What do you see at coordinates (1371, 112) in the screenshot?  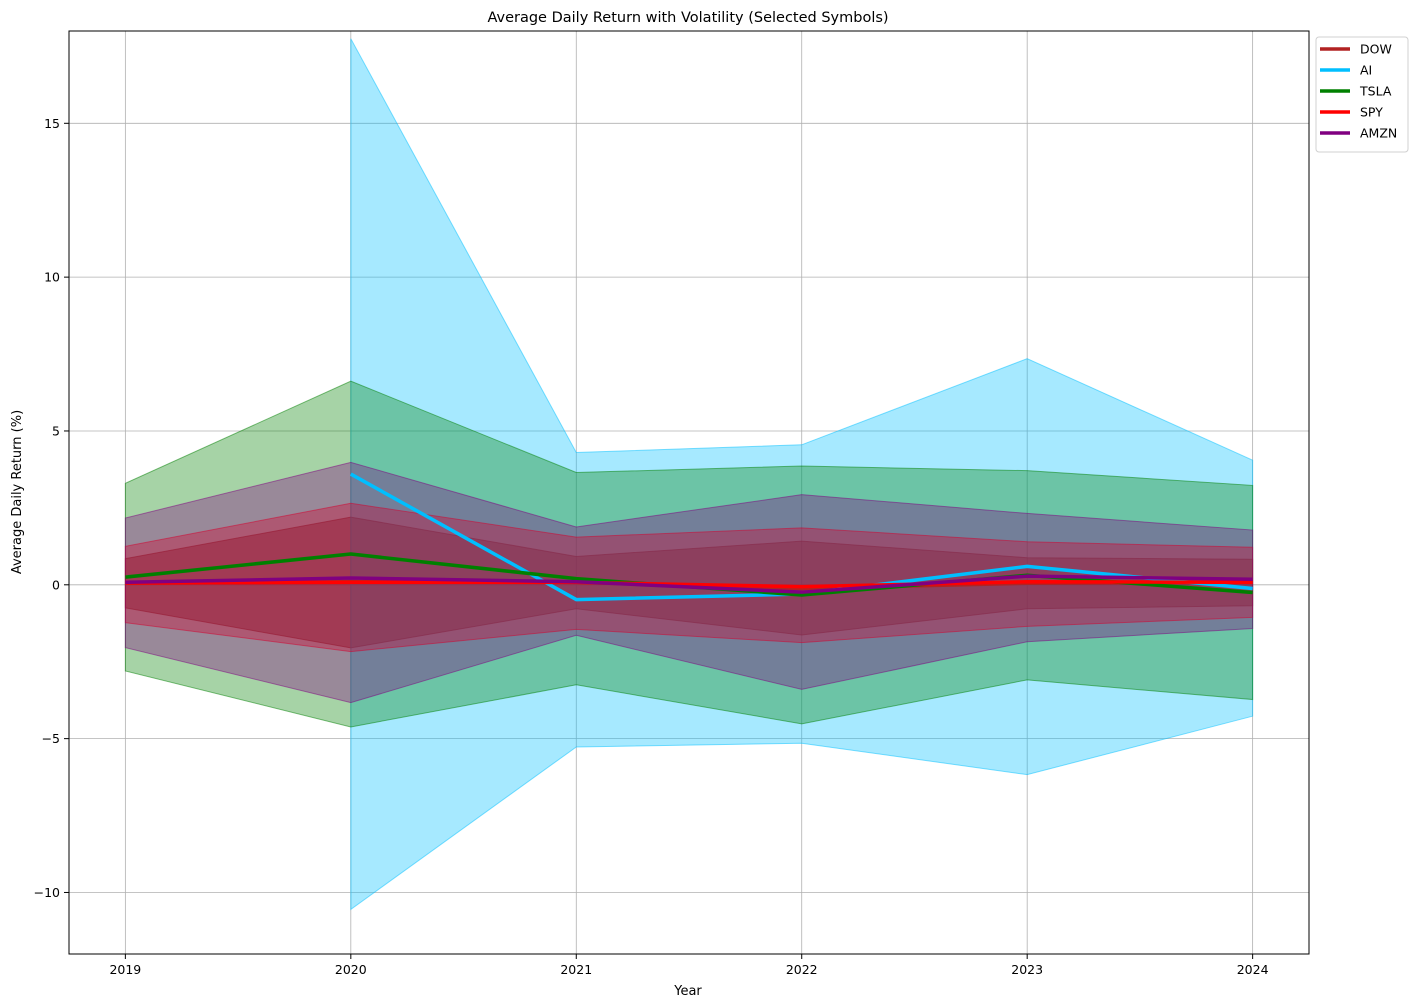 I see `legend-label-spy: SPY` at bounding box center [1371, 112].